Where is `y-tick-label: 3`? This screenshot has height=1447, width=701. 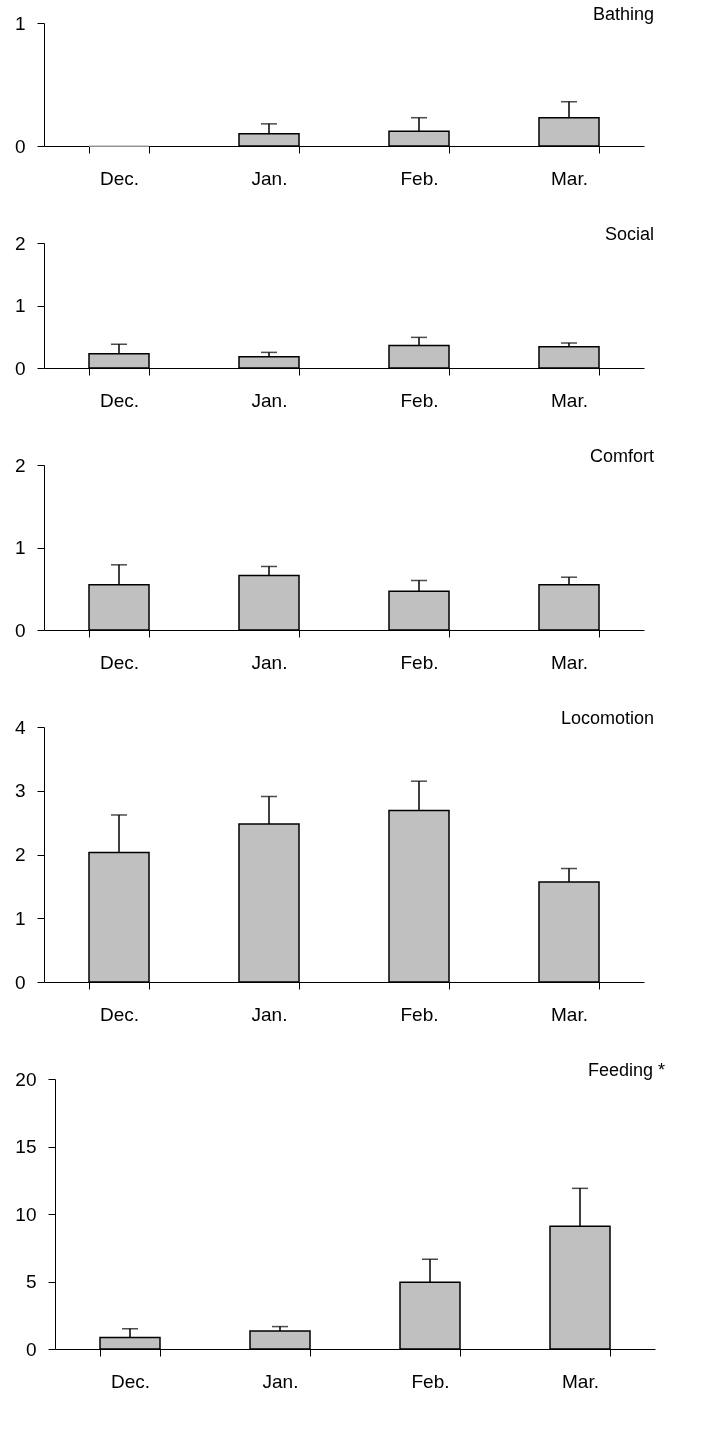
y-tick-label: 3 is located at coordinates (20, 791).